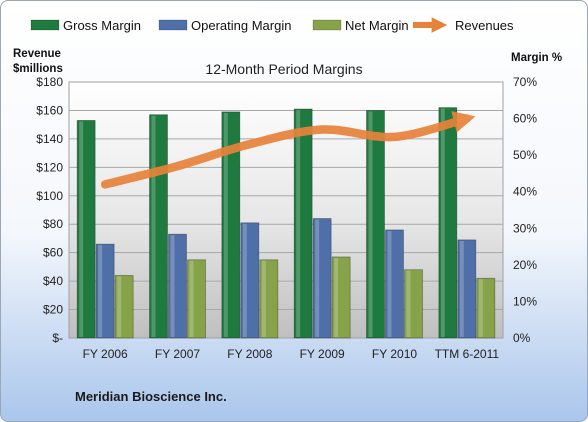 The height and width of the screenshot is (422, 588). I want to click on right-tick-label: 10%, so click(525, 301).